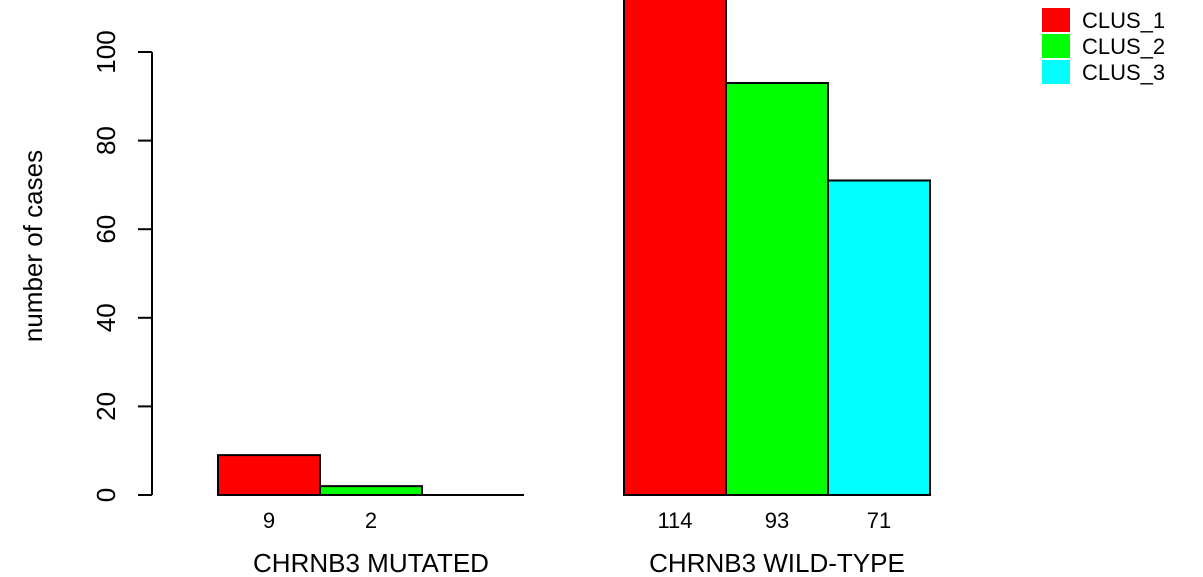 The height and width of the screenshot is (577, 1203). I want to click on y-tick-label: 20, so click(106, 406).